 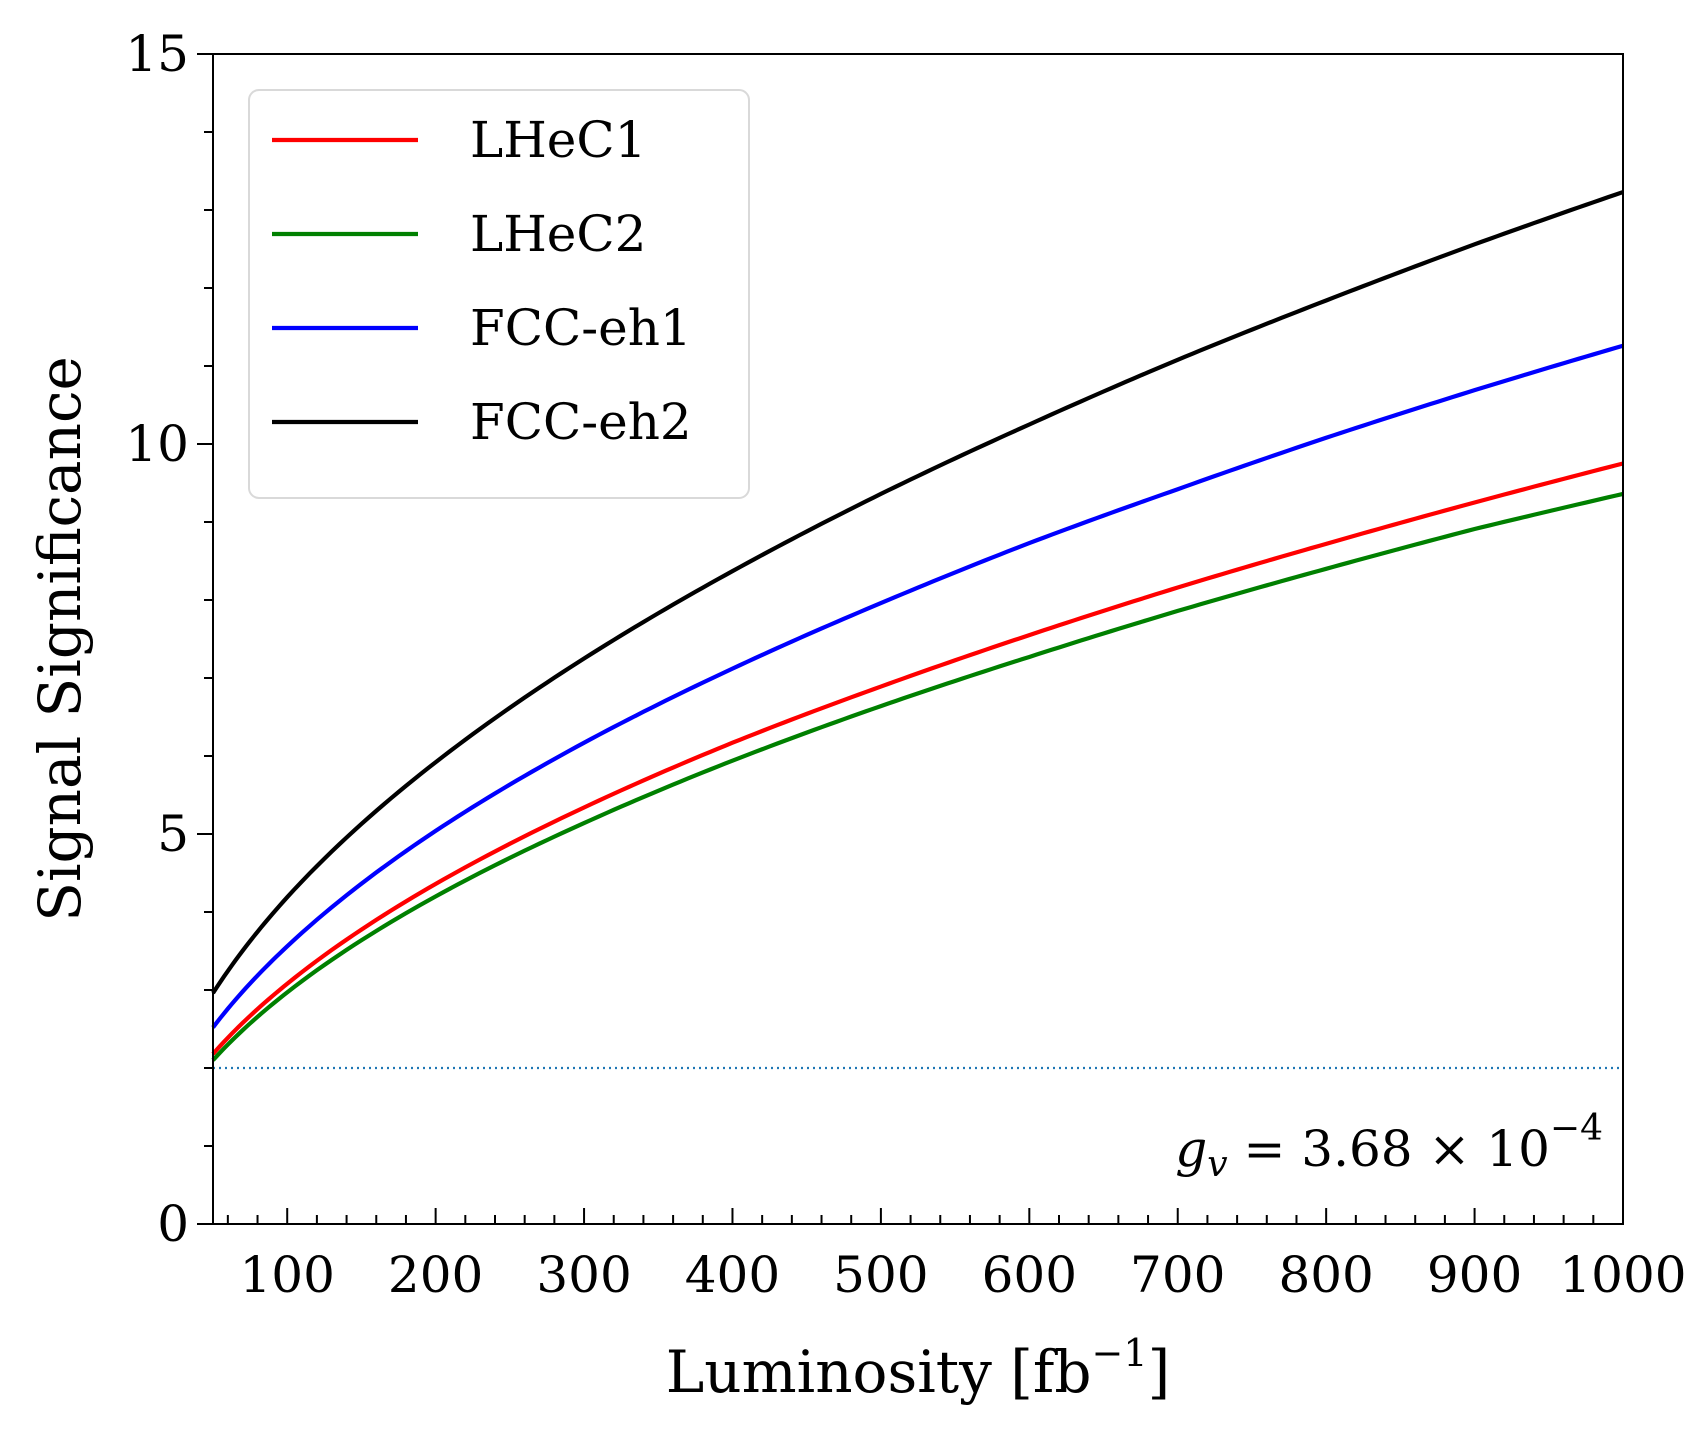 I want to click on x-axis-title: Luminosity [fb−1], so click(x=918, y=1368).